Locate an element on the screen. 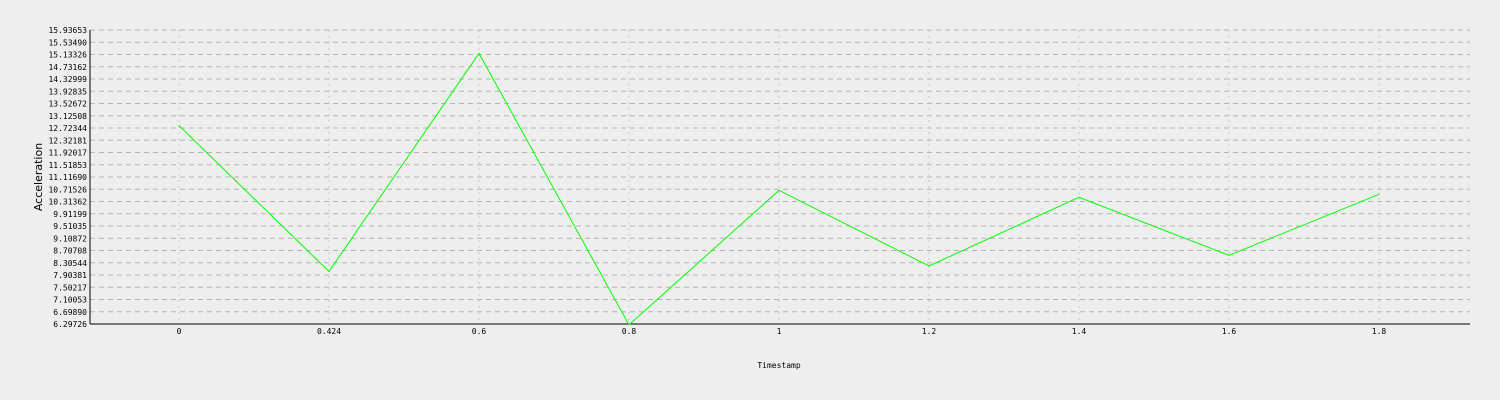 This screenshot has width=1500, height=400. y-tick-label: 11.51853 is located at coordinates (67, 165).